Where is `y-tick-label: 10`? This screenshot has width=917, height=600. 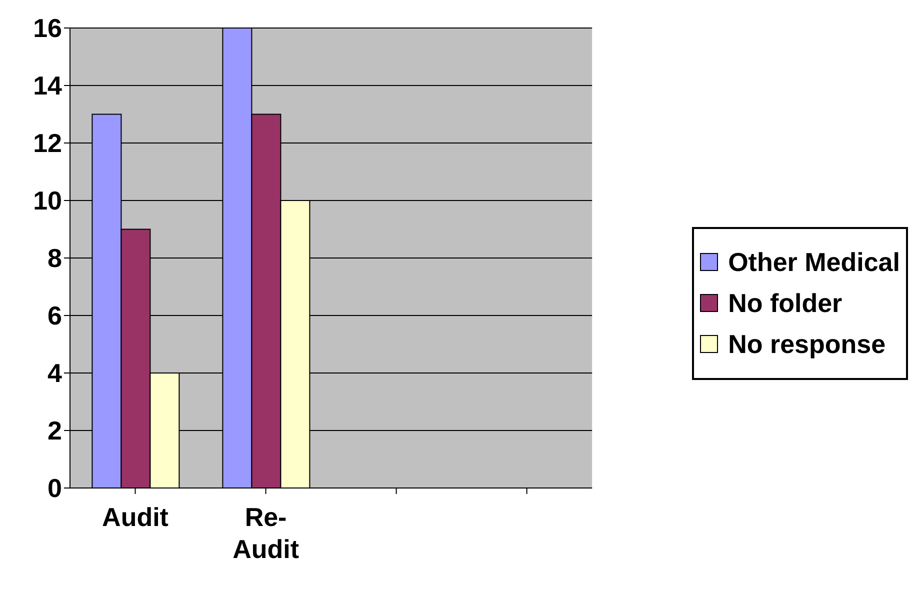
y-tick-label: 10 is located at coordinates (47, 201).